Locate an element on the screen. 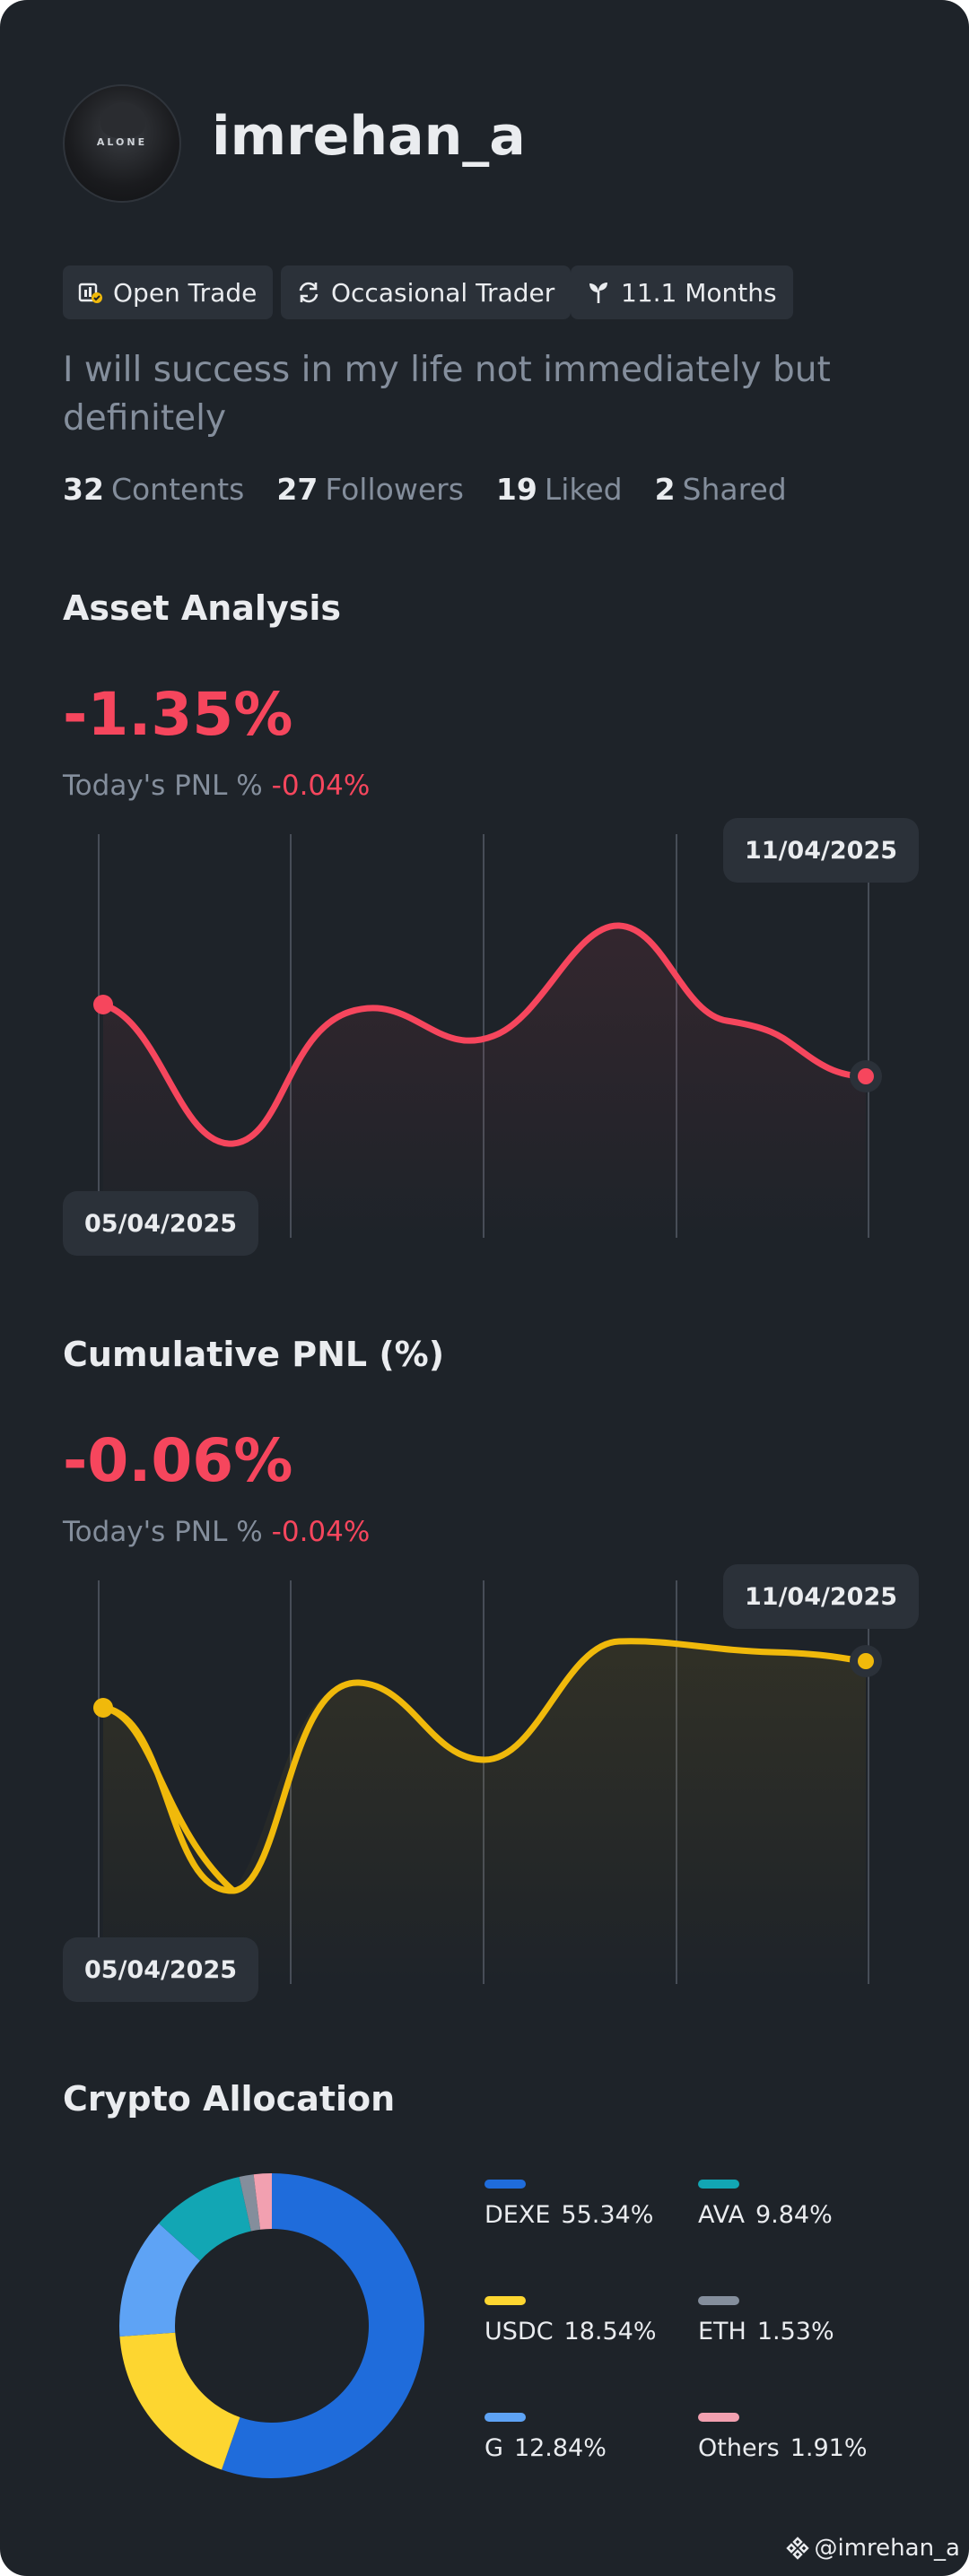  legend-pct: 12.84% is located at coordinates (560, 2448).